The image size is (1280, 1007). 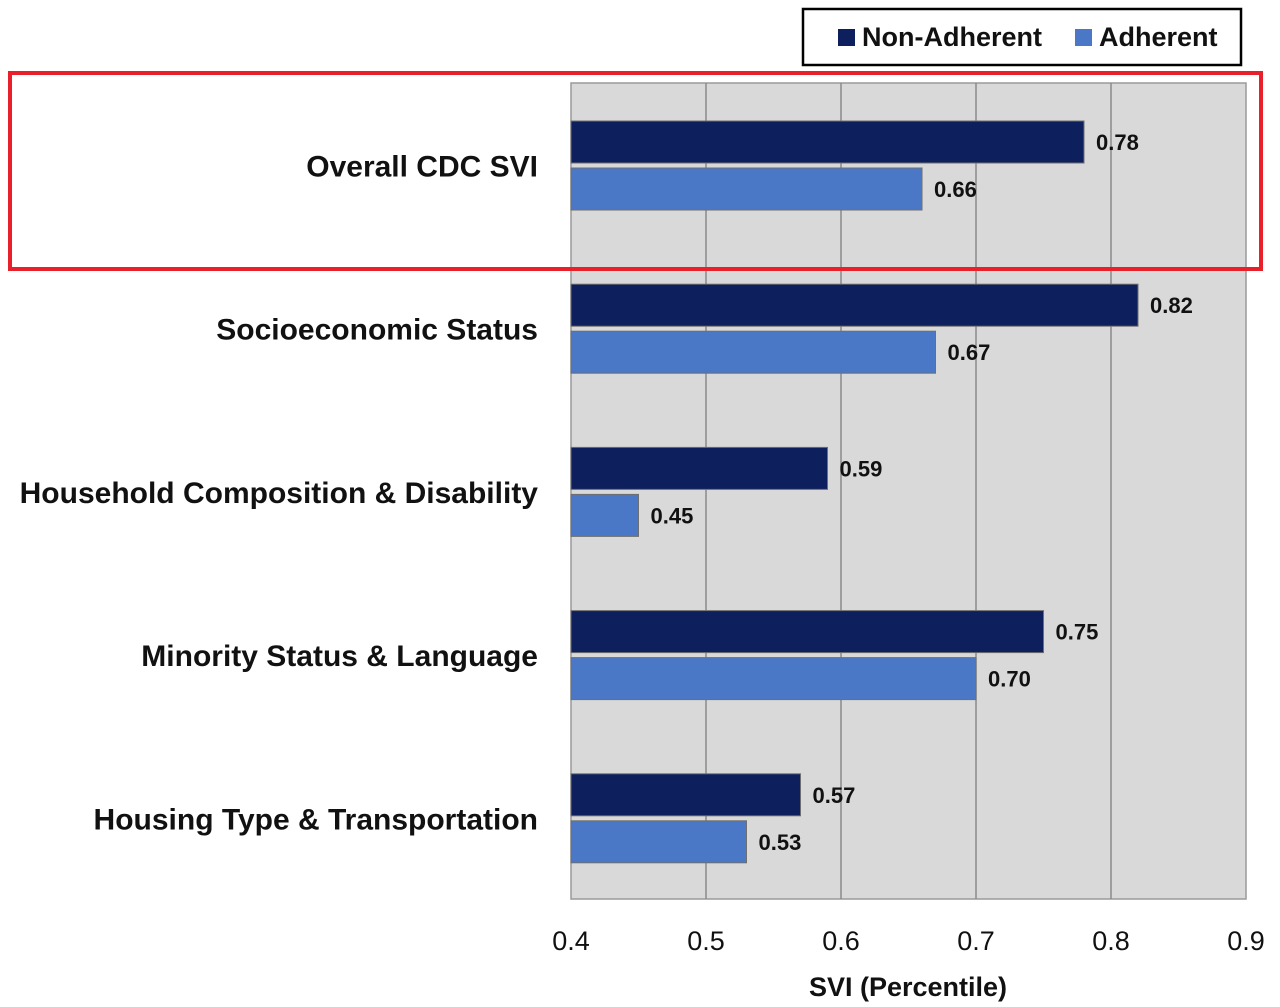 I want to click on x-tick-label: 0.6, so click(x=841, y=941).